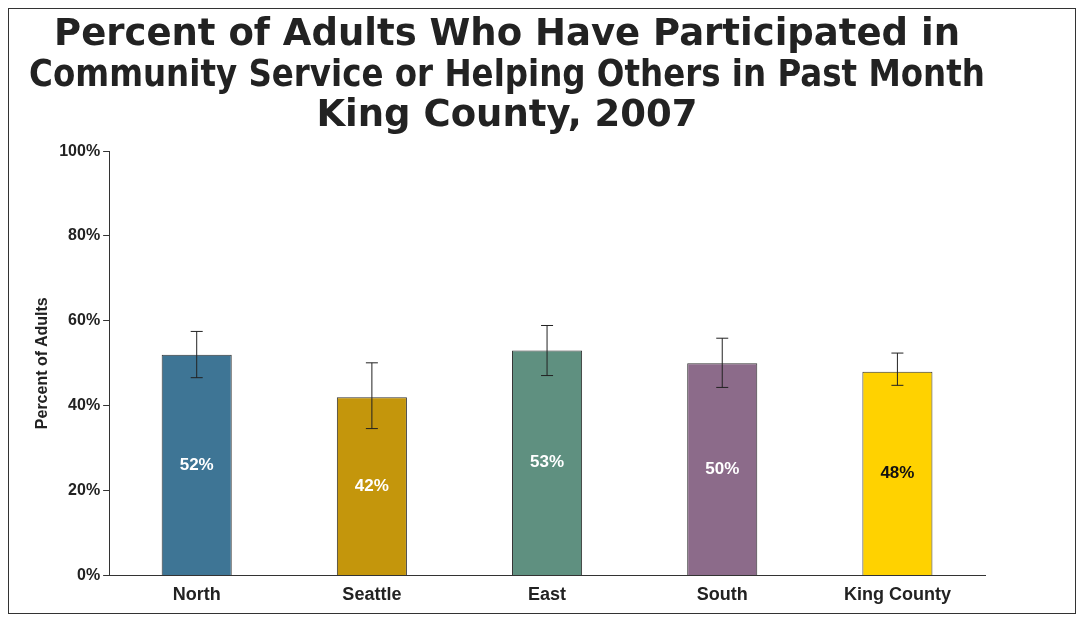 Image resolution: width=1084 pixels, height=622 pixels. I want to click on y-tick-label: 0%, so click(89, 574).